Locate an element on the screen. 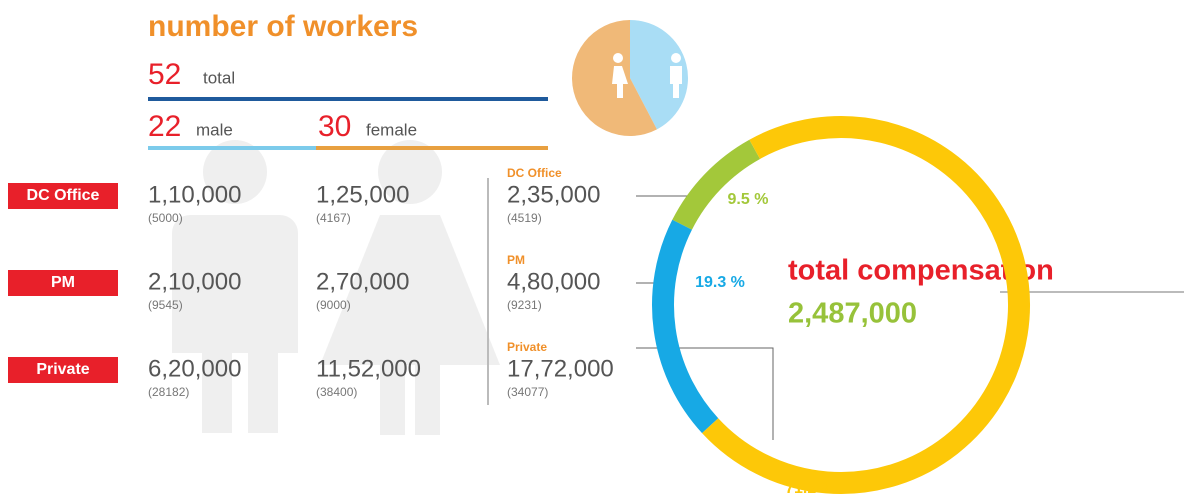 The width and height of the screenshot is (1184, 496). average: (38400) is located at coordinates (336, 392).